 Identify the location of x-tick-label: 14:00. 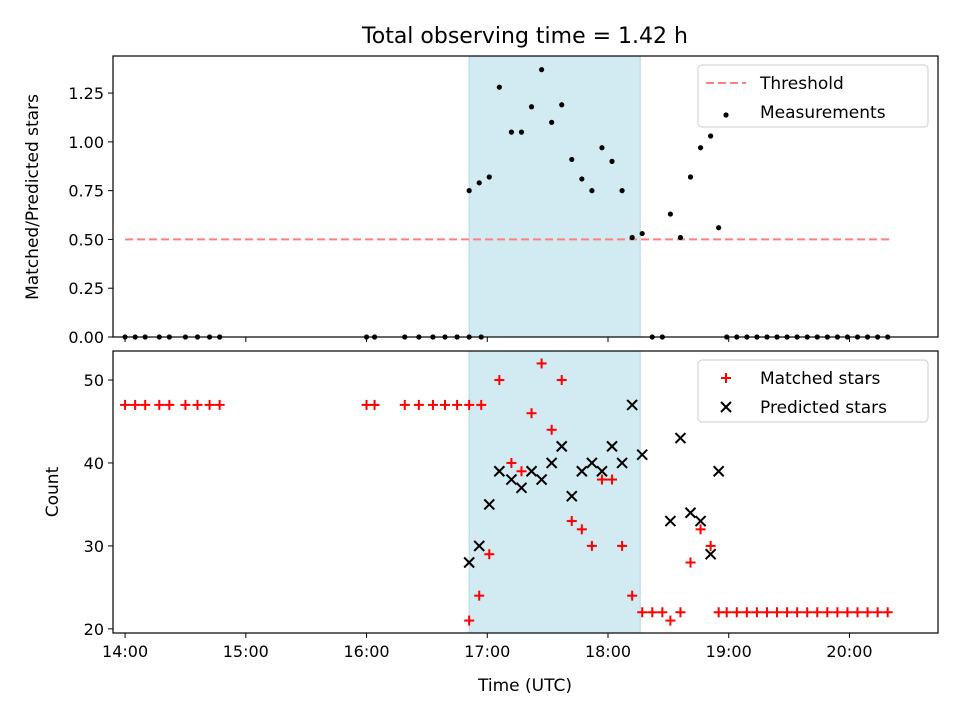
(125, 651).